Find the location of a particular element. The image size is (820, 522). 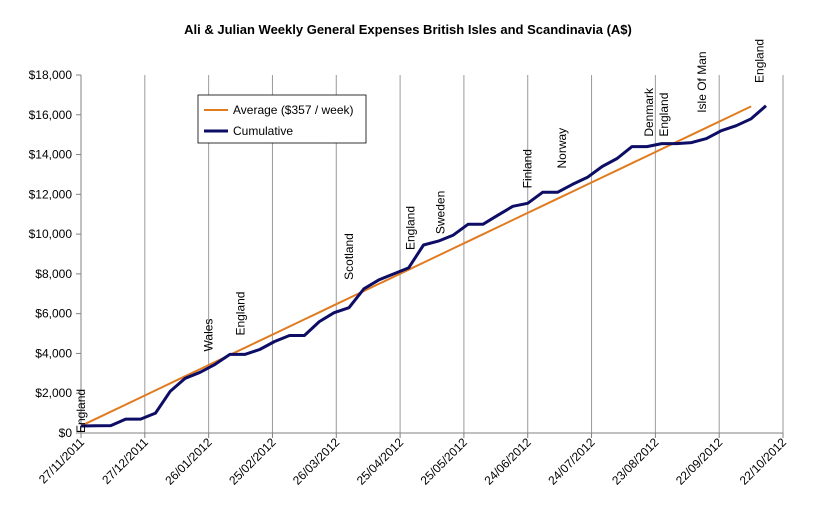

legend: Average ($357 / week) Cumulative is located at coordinates (282, 119).